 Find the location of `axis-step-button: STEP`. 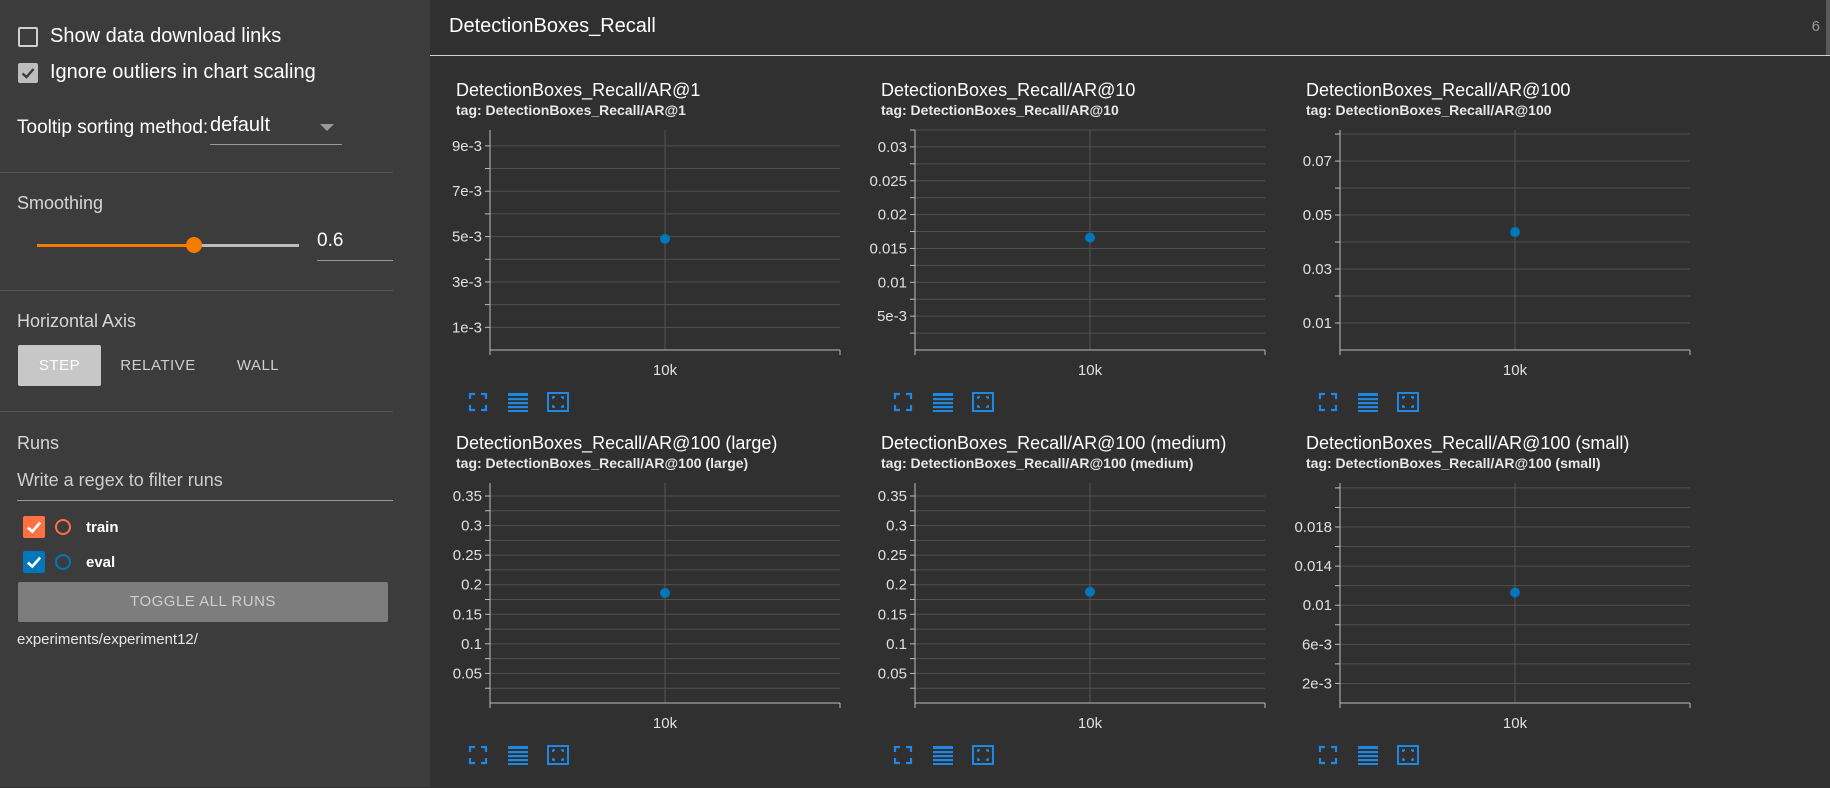

axis-step-button: STEP is located at coordinates (59, 365).